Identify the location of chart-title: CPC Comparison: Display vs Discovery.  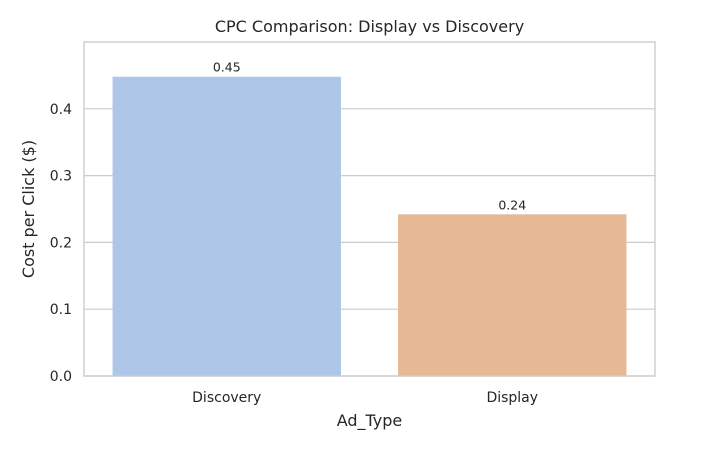
(369, 26).